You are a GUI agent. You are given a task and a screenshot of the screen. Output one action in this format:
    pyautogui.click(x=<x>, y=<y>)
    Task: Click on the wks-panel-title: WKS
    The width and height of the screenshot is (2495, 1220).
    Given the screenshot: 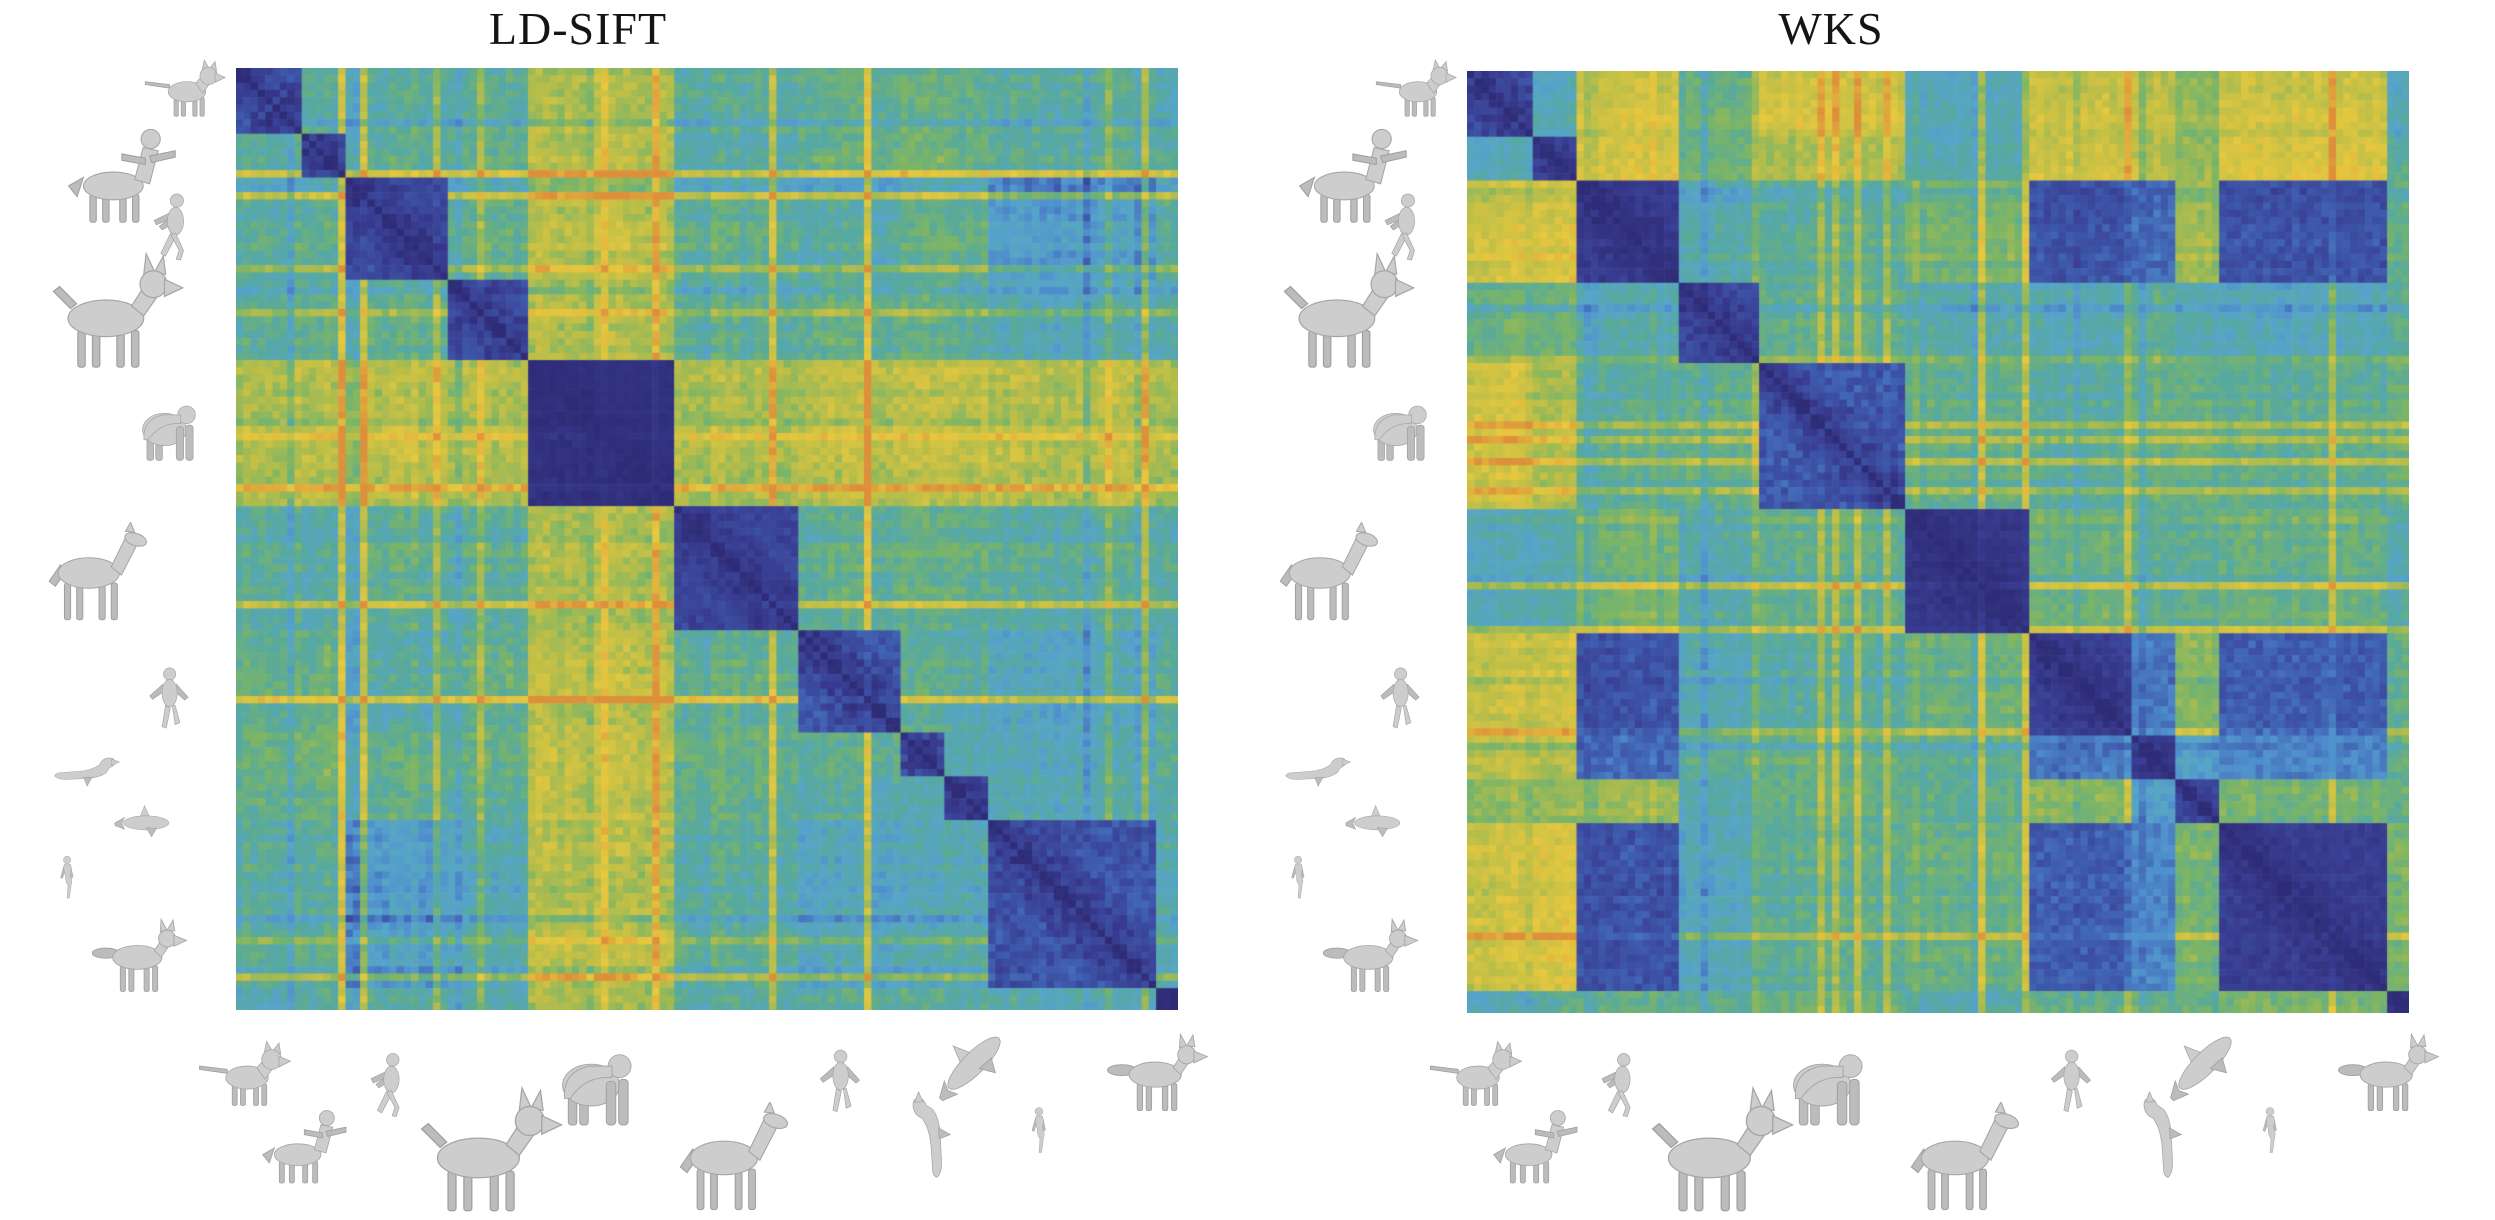 What is the action you would take?
    pyautogui.click(x=1831, y=28)
    